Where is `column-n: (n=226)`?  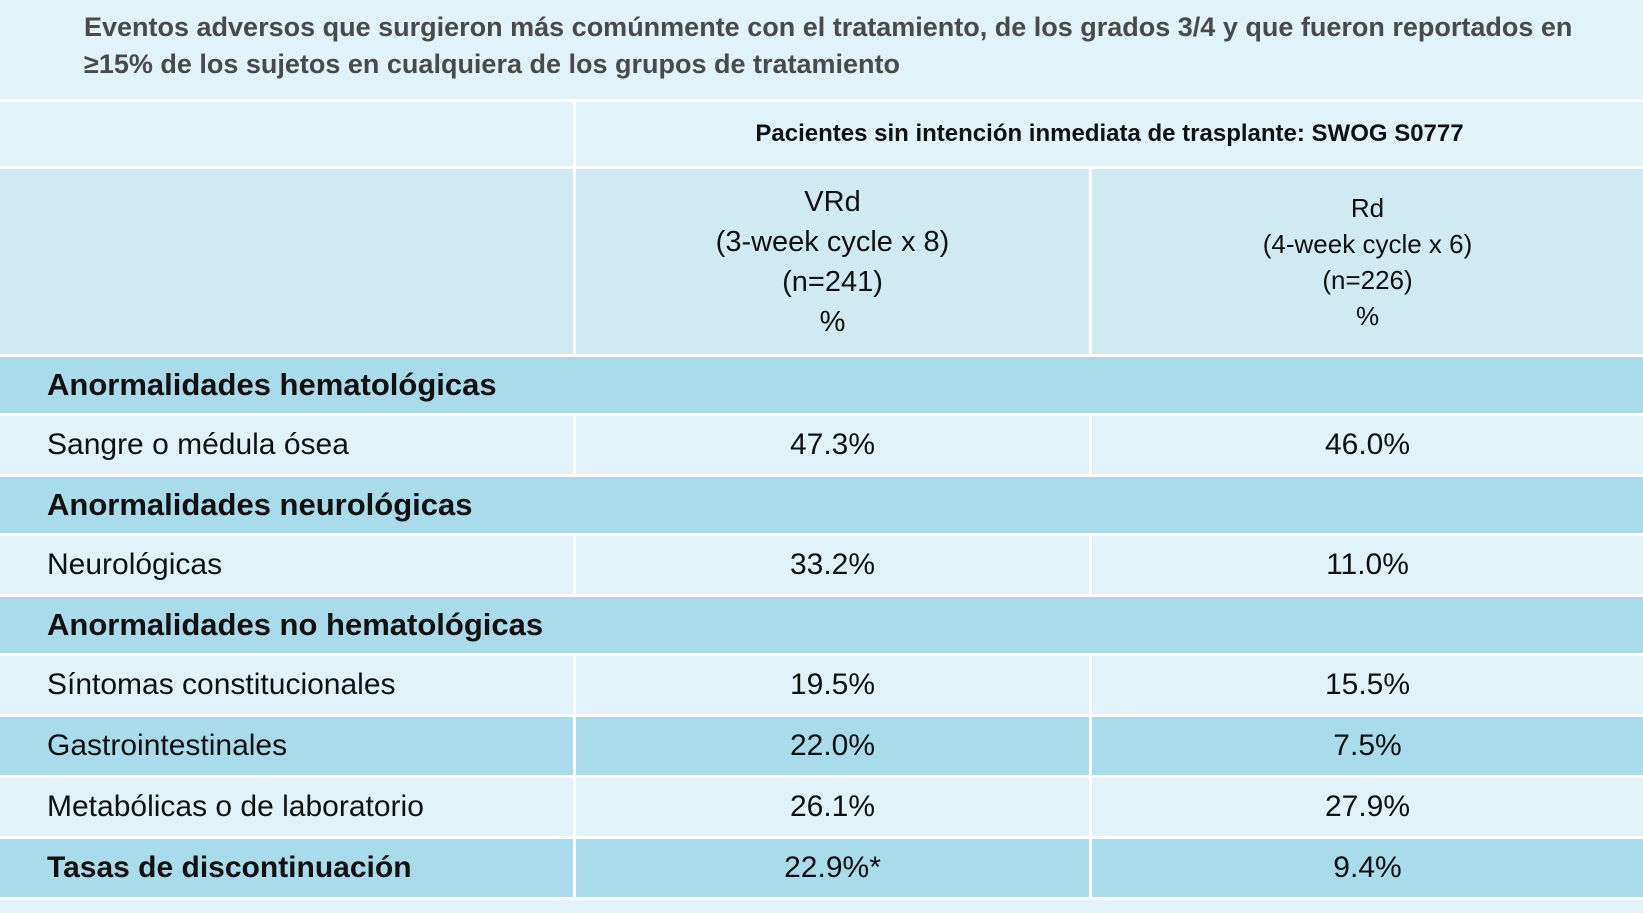 column-n: (n=226) is located at coordinates (1367, 279).